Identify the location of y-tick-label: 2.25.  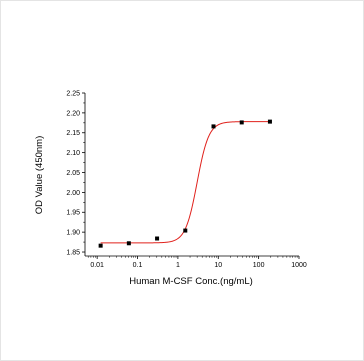
(73, 93).